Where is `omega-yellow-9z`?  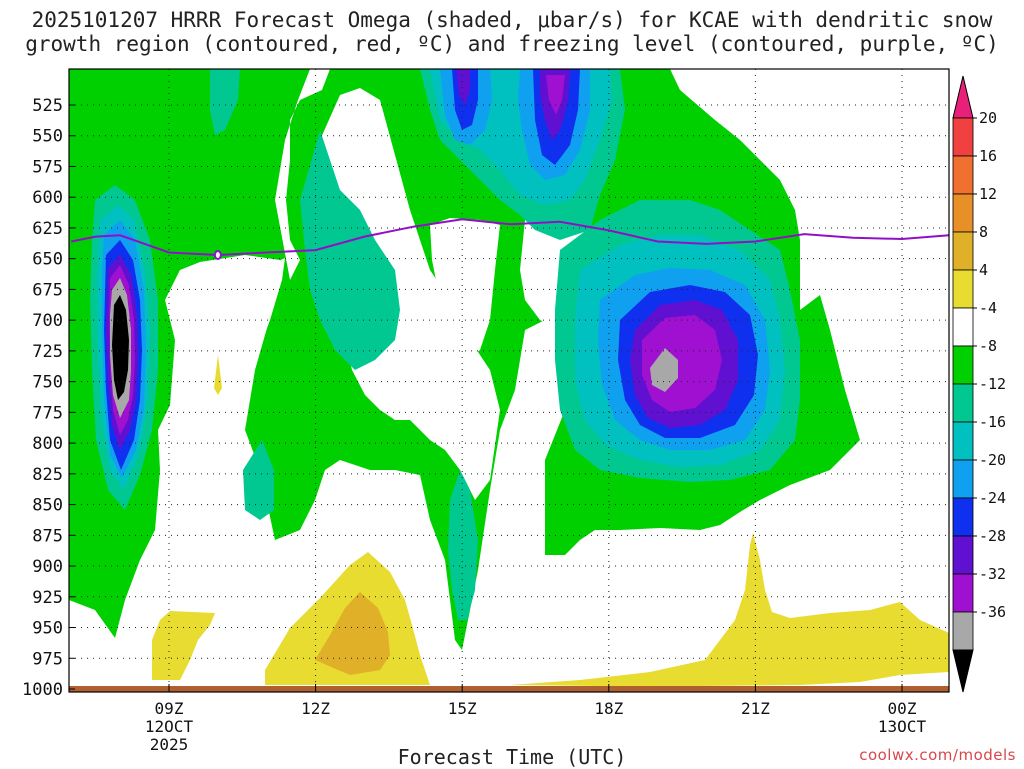 omega-yellow-9z is located at coordinates (183, 645).